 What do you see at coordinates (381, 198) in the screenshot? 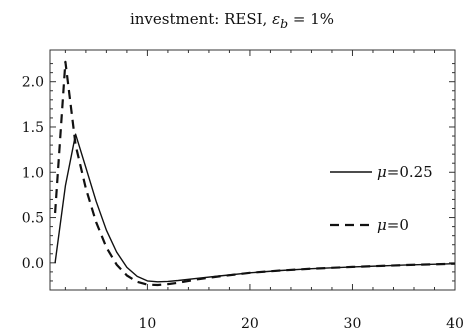
I see `legend: μ=0.25μ=0` at bounding box center [381, 198].